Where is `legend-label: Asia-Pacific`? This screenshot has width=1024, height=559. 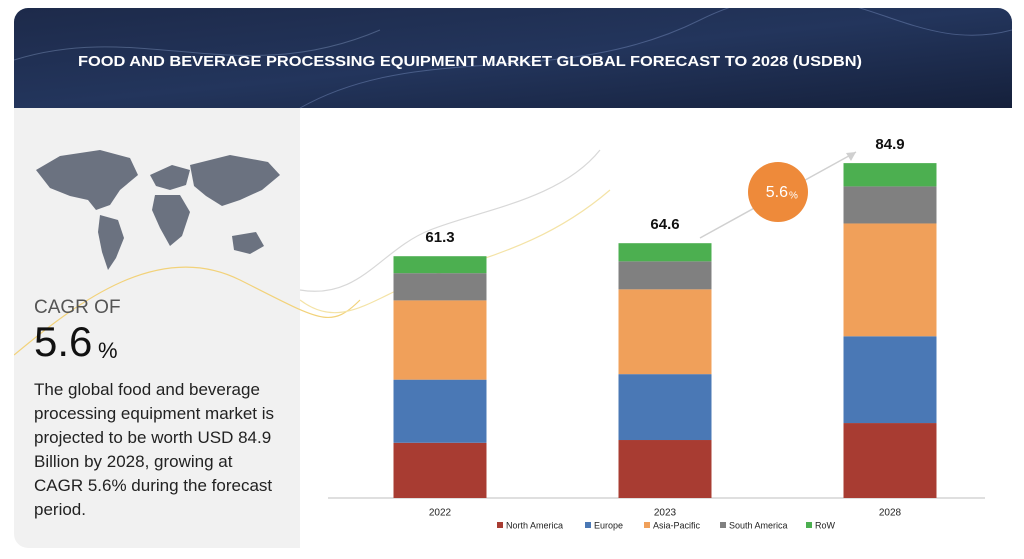
legend-label: Asia-Pacific is located at coordinates (677, 525).